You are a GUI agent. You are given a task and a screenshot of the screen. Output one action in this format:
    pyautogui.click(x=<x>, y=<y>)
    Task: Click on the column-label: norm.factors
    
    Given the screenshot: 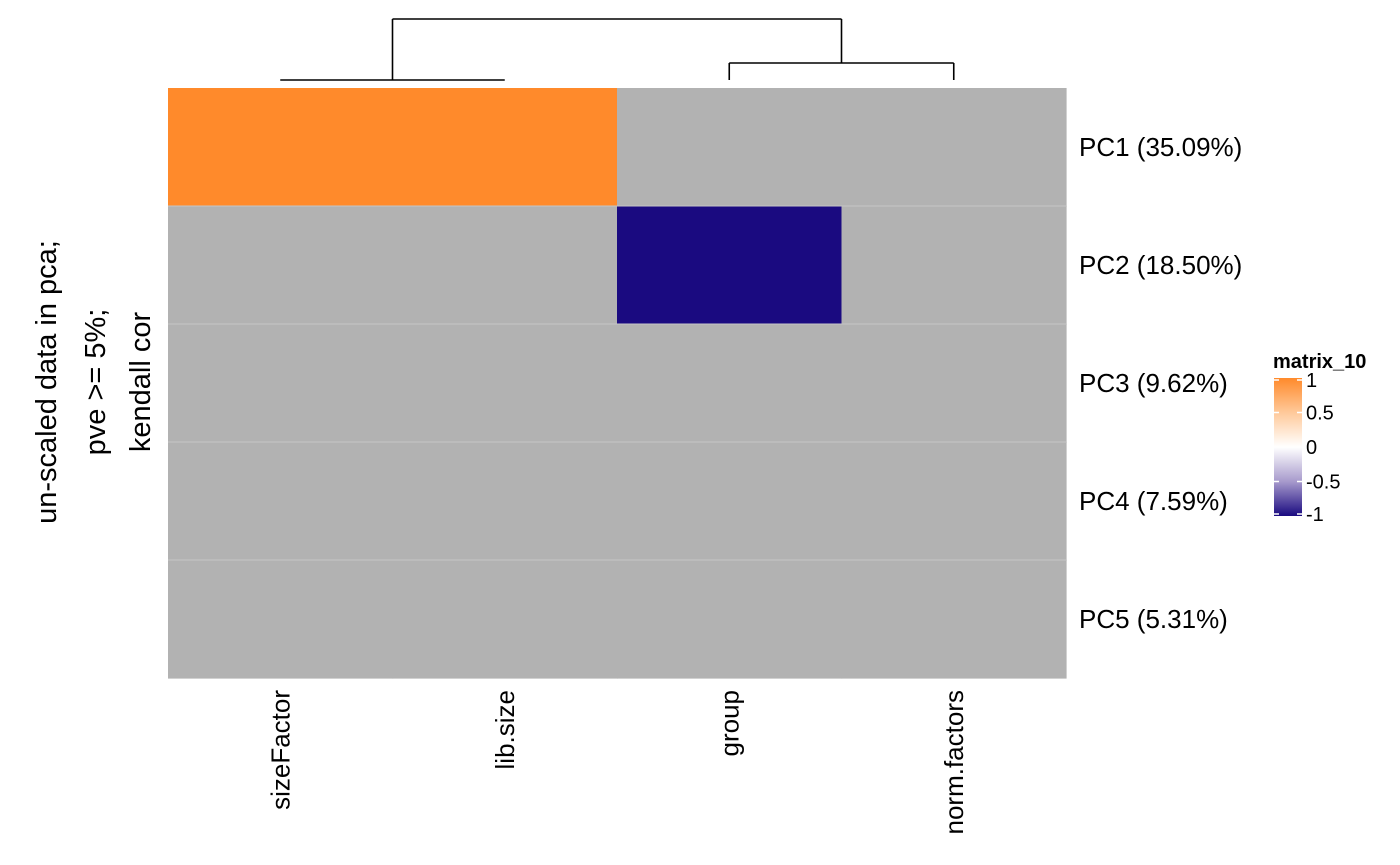 What is the action you would take?
    pyautogui.click(x=954, y=762)
    